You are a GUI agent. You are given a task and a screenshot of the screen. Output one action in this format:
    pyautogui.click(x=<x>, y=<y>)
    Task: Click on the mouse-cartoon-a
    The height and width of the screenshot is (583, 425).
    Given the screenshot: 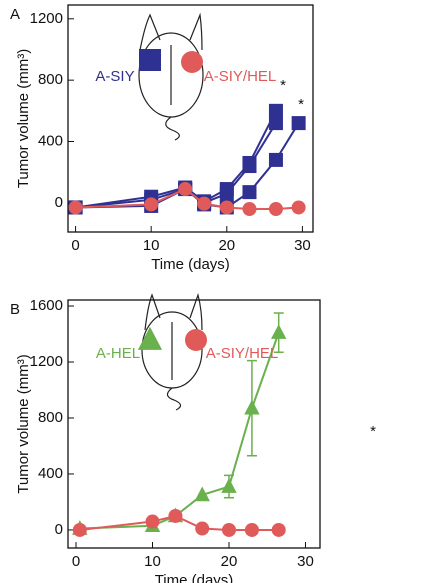 What is the action you would take?
    pyautogui.click(x=171, y=76)
    